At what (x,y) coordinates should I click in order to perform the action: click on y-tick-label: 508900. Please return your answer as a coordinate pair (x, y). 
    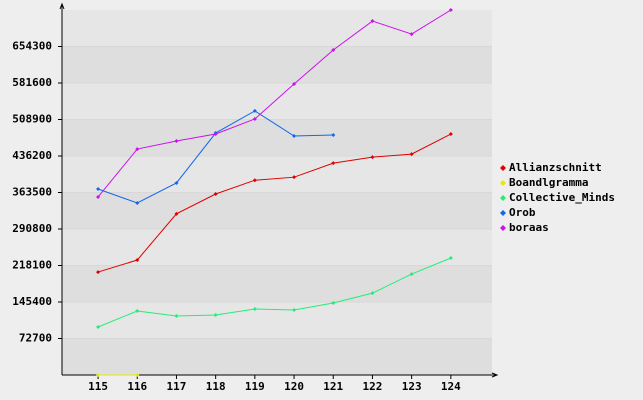
    Looking at the image, I should click on (32, 119).